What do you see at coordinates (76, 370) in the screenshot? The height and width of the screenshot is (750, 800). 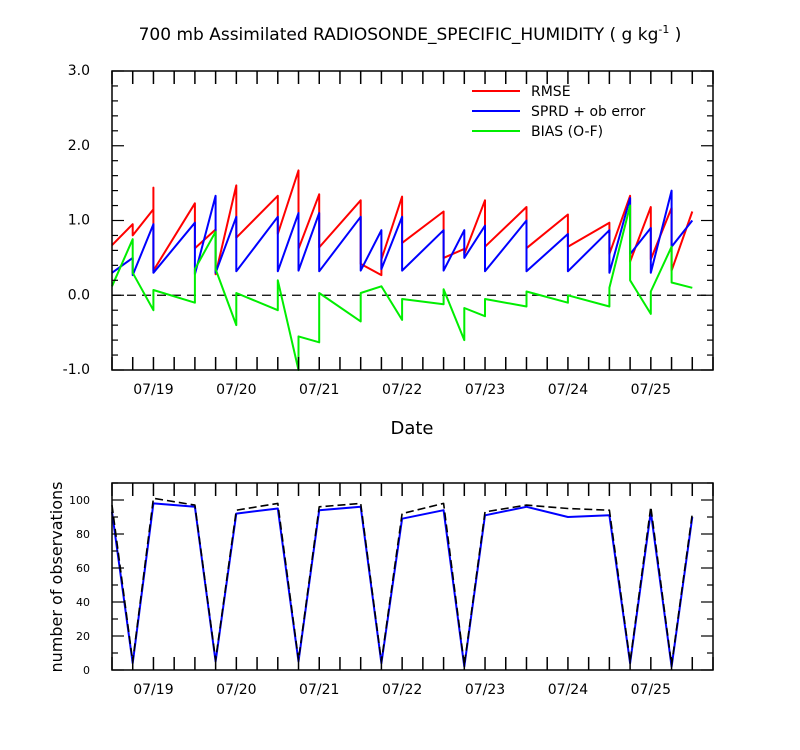 I see `y-tick-label: -1.0` at bounding box center [76, 370].